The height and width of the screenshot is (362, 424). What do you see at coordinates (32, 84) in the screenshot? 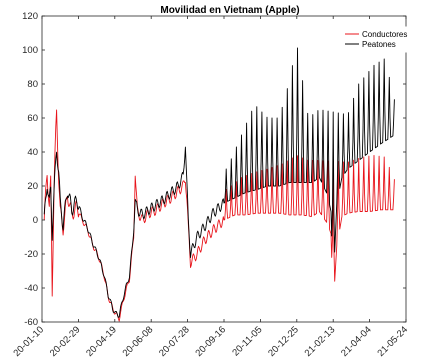
I see `y-tick-label: 80` at bounding box center [32, 84].